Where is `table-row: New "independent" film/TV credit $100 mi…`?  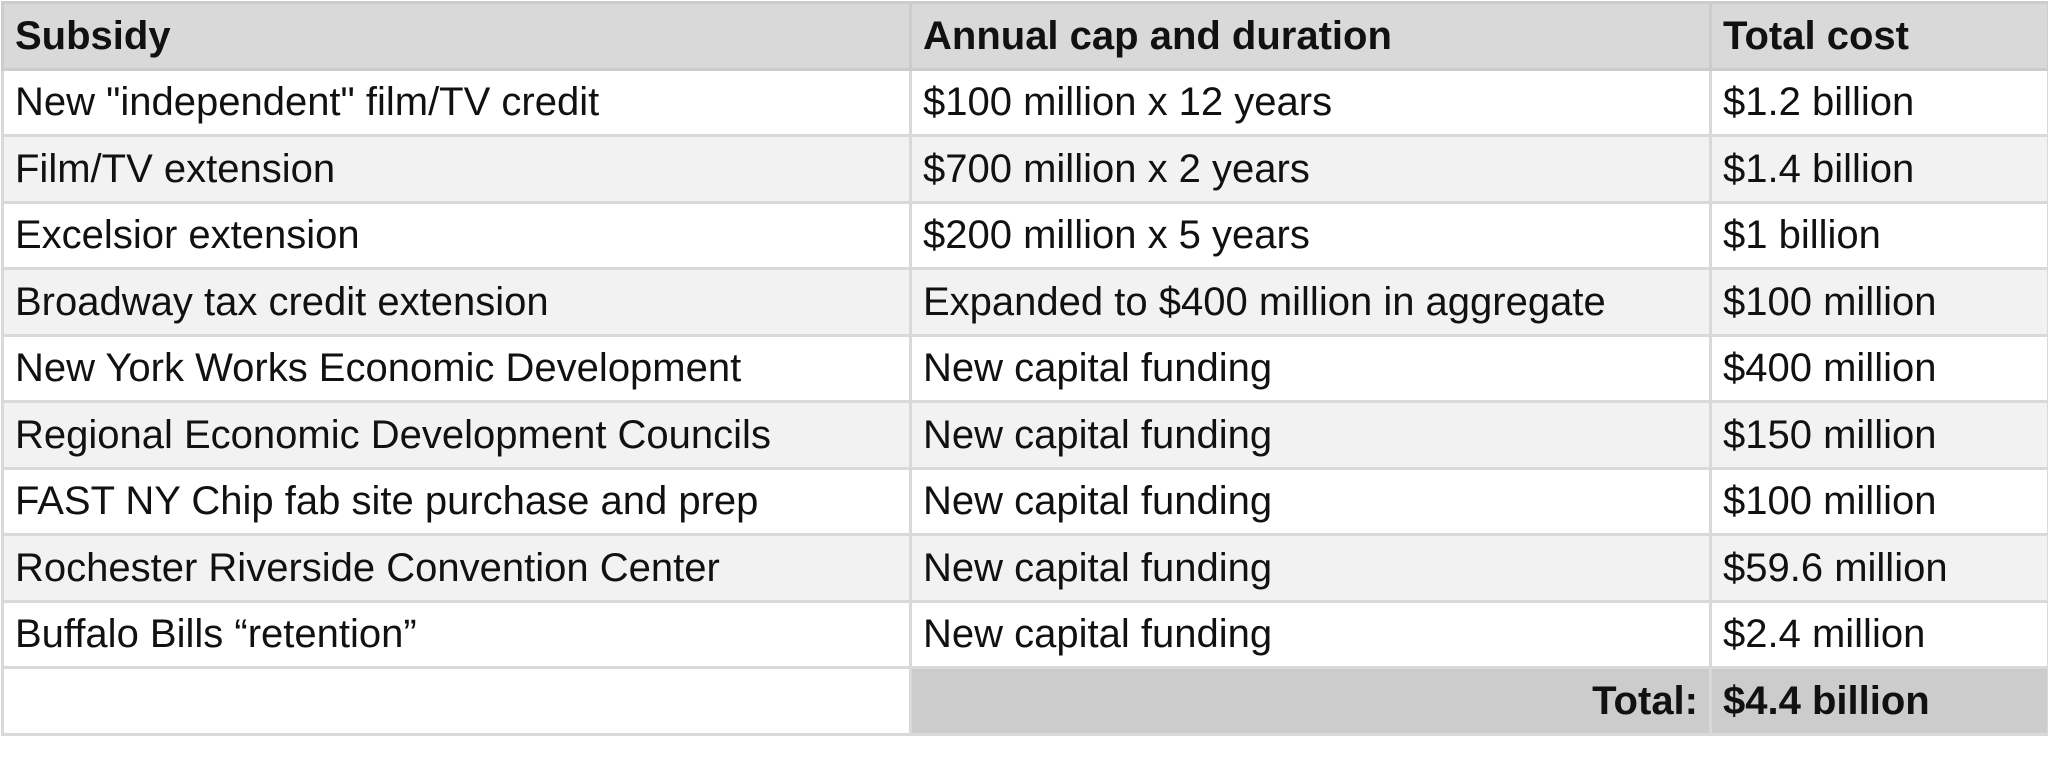 table-row: New "independent" film/TV credit $100 mi… is located at coordinates (1025, 102).